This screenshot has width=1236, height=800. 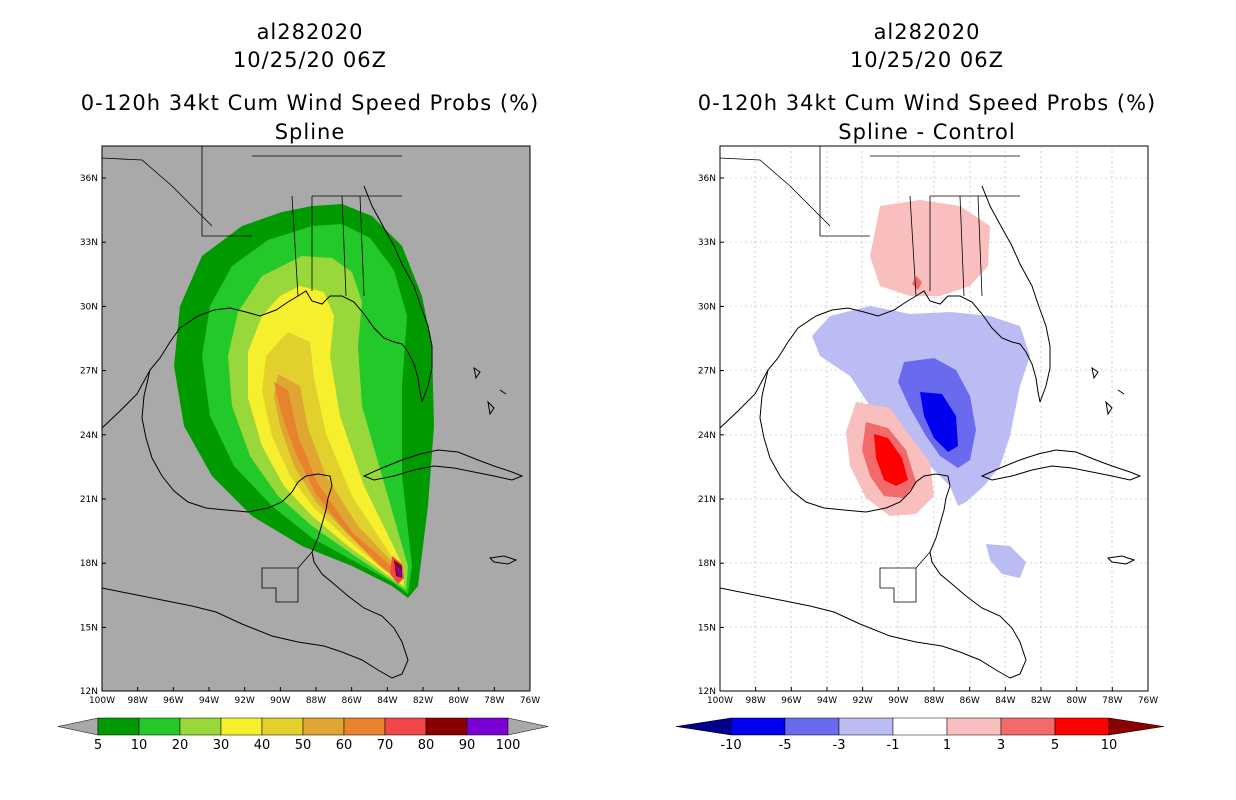 I want to click on right-lat-label: 33N, so click(x=707, y=243).